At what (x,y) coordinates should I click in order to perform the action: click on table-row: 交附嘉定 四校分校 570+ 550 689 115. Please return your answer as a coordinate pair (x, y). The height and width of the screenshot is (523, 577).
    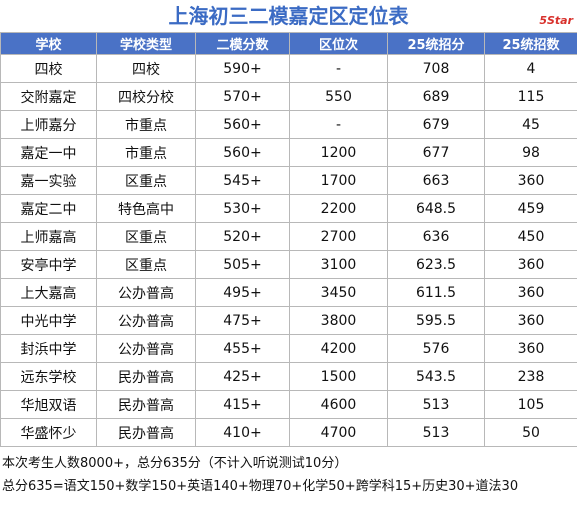
    Looking at the image, I should click on (288, 96).